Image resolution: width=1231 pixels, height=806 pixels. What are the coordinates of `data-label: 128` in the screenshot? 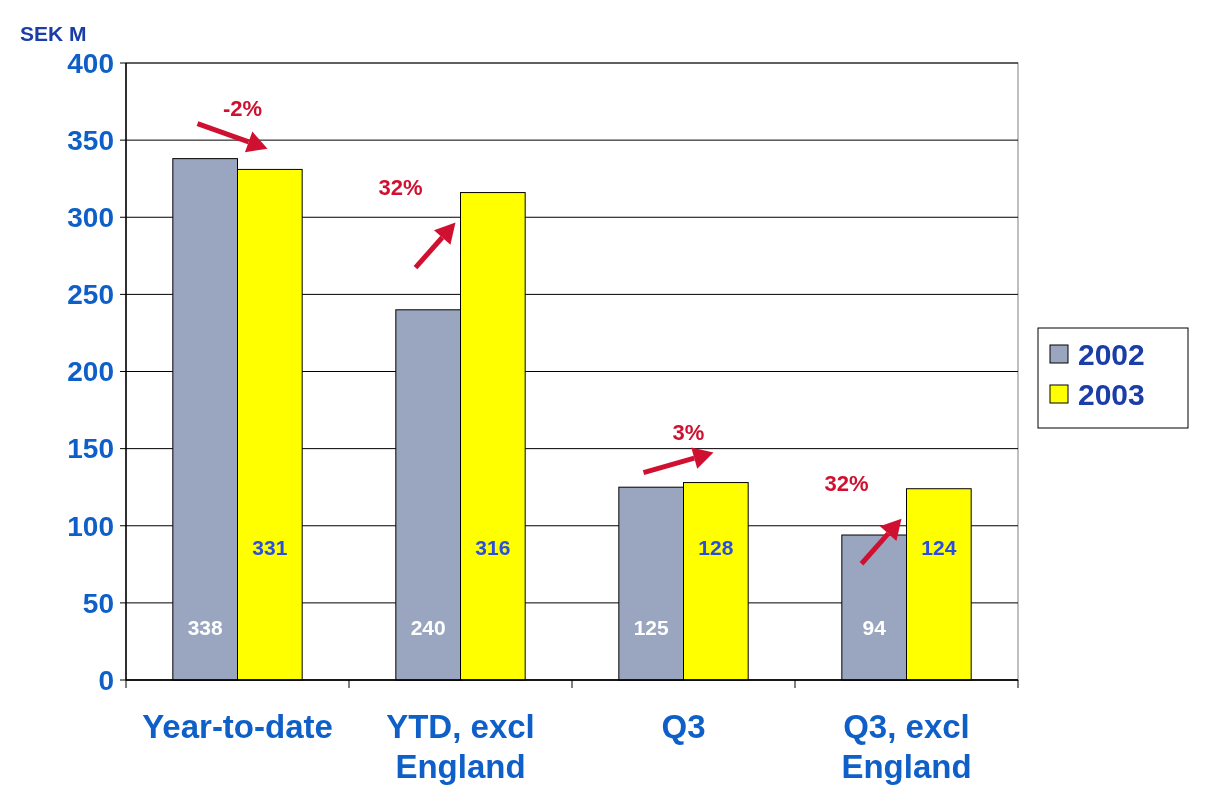 It's located at (716, 547).